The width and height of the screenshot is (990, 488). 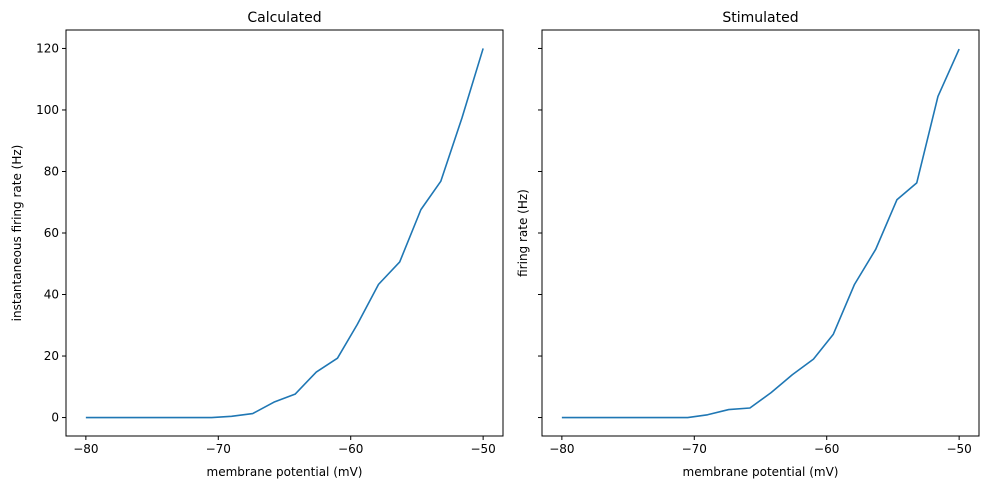 I want to click on y-tick-label: 40, so click(x=51, y=295).